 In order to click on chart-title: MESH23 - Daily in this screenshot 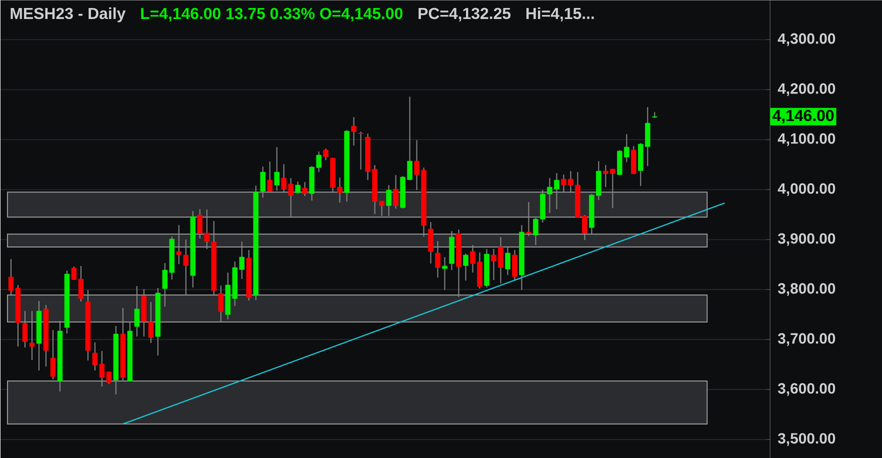, I will do `click(68, 14)`.